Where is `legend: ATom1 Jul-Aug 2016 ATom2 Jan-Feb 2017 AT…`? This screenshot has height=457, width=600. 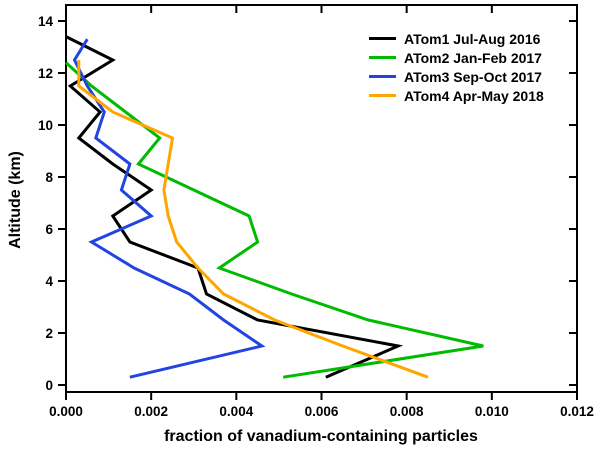 legend: ATom1 Jul-Aug 2016 ATom2 Jan-Feb 2017 AT… is located at coordinates (456, 67).